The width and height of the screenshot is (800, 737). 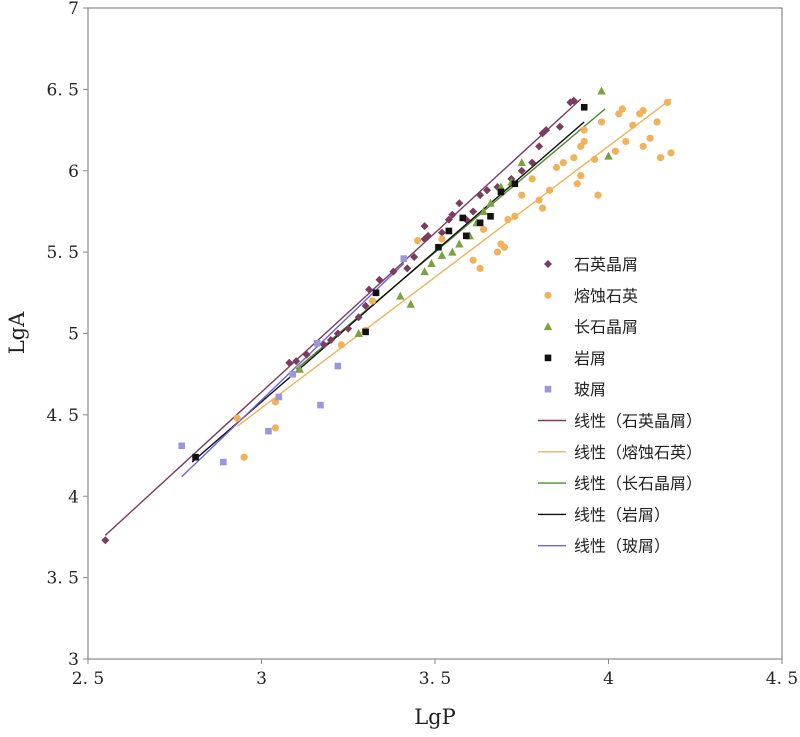 What do you see at coordinates (606, 327) in the screenshot?
I see `legend-label: 长石晶屑` at bounding box center [606, 327].